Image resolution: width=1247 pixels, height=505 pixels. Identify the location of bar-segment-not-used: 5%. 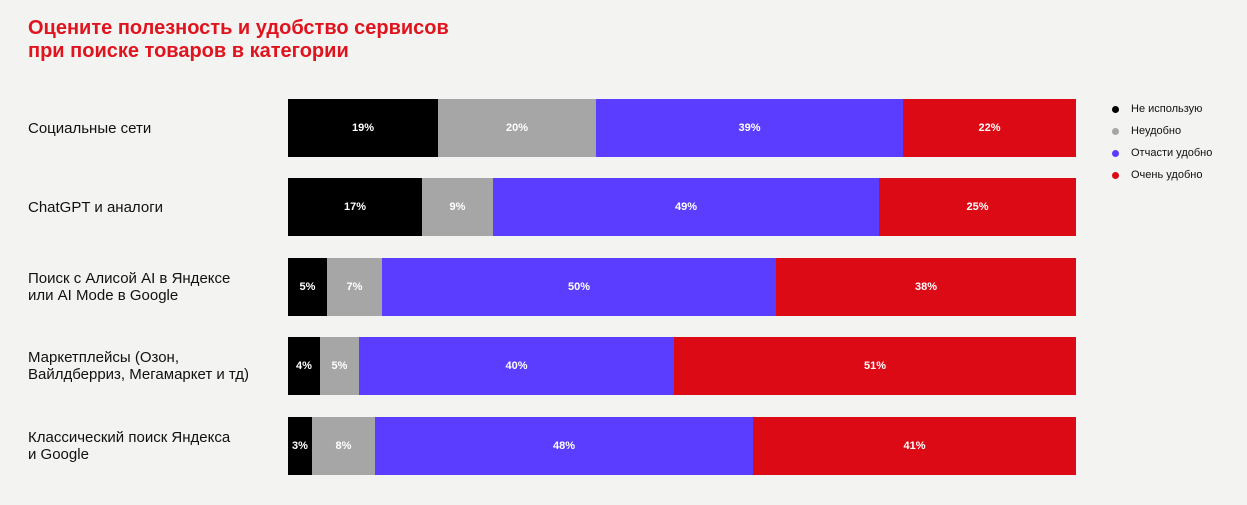
(307, 287).